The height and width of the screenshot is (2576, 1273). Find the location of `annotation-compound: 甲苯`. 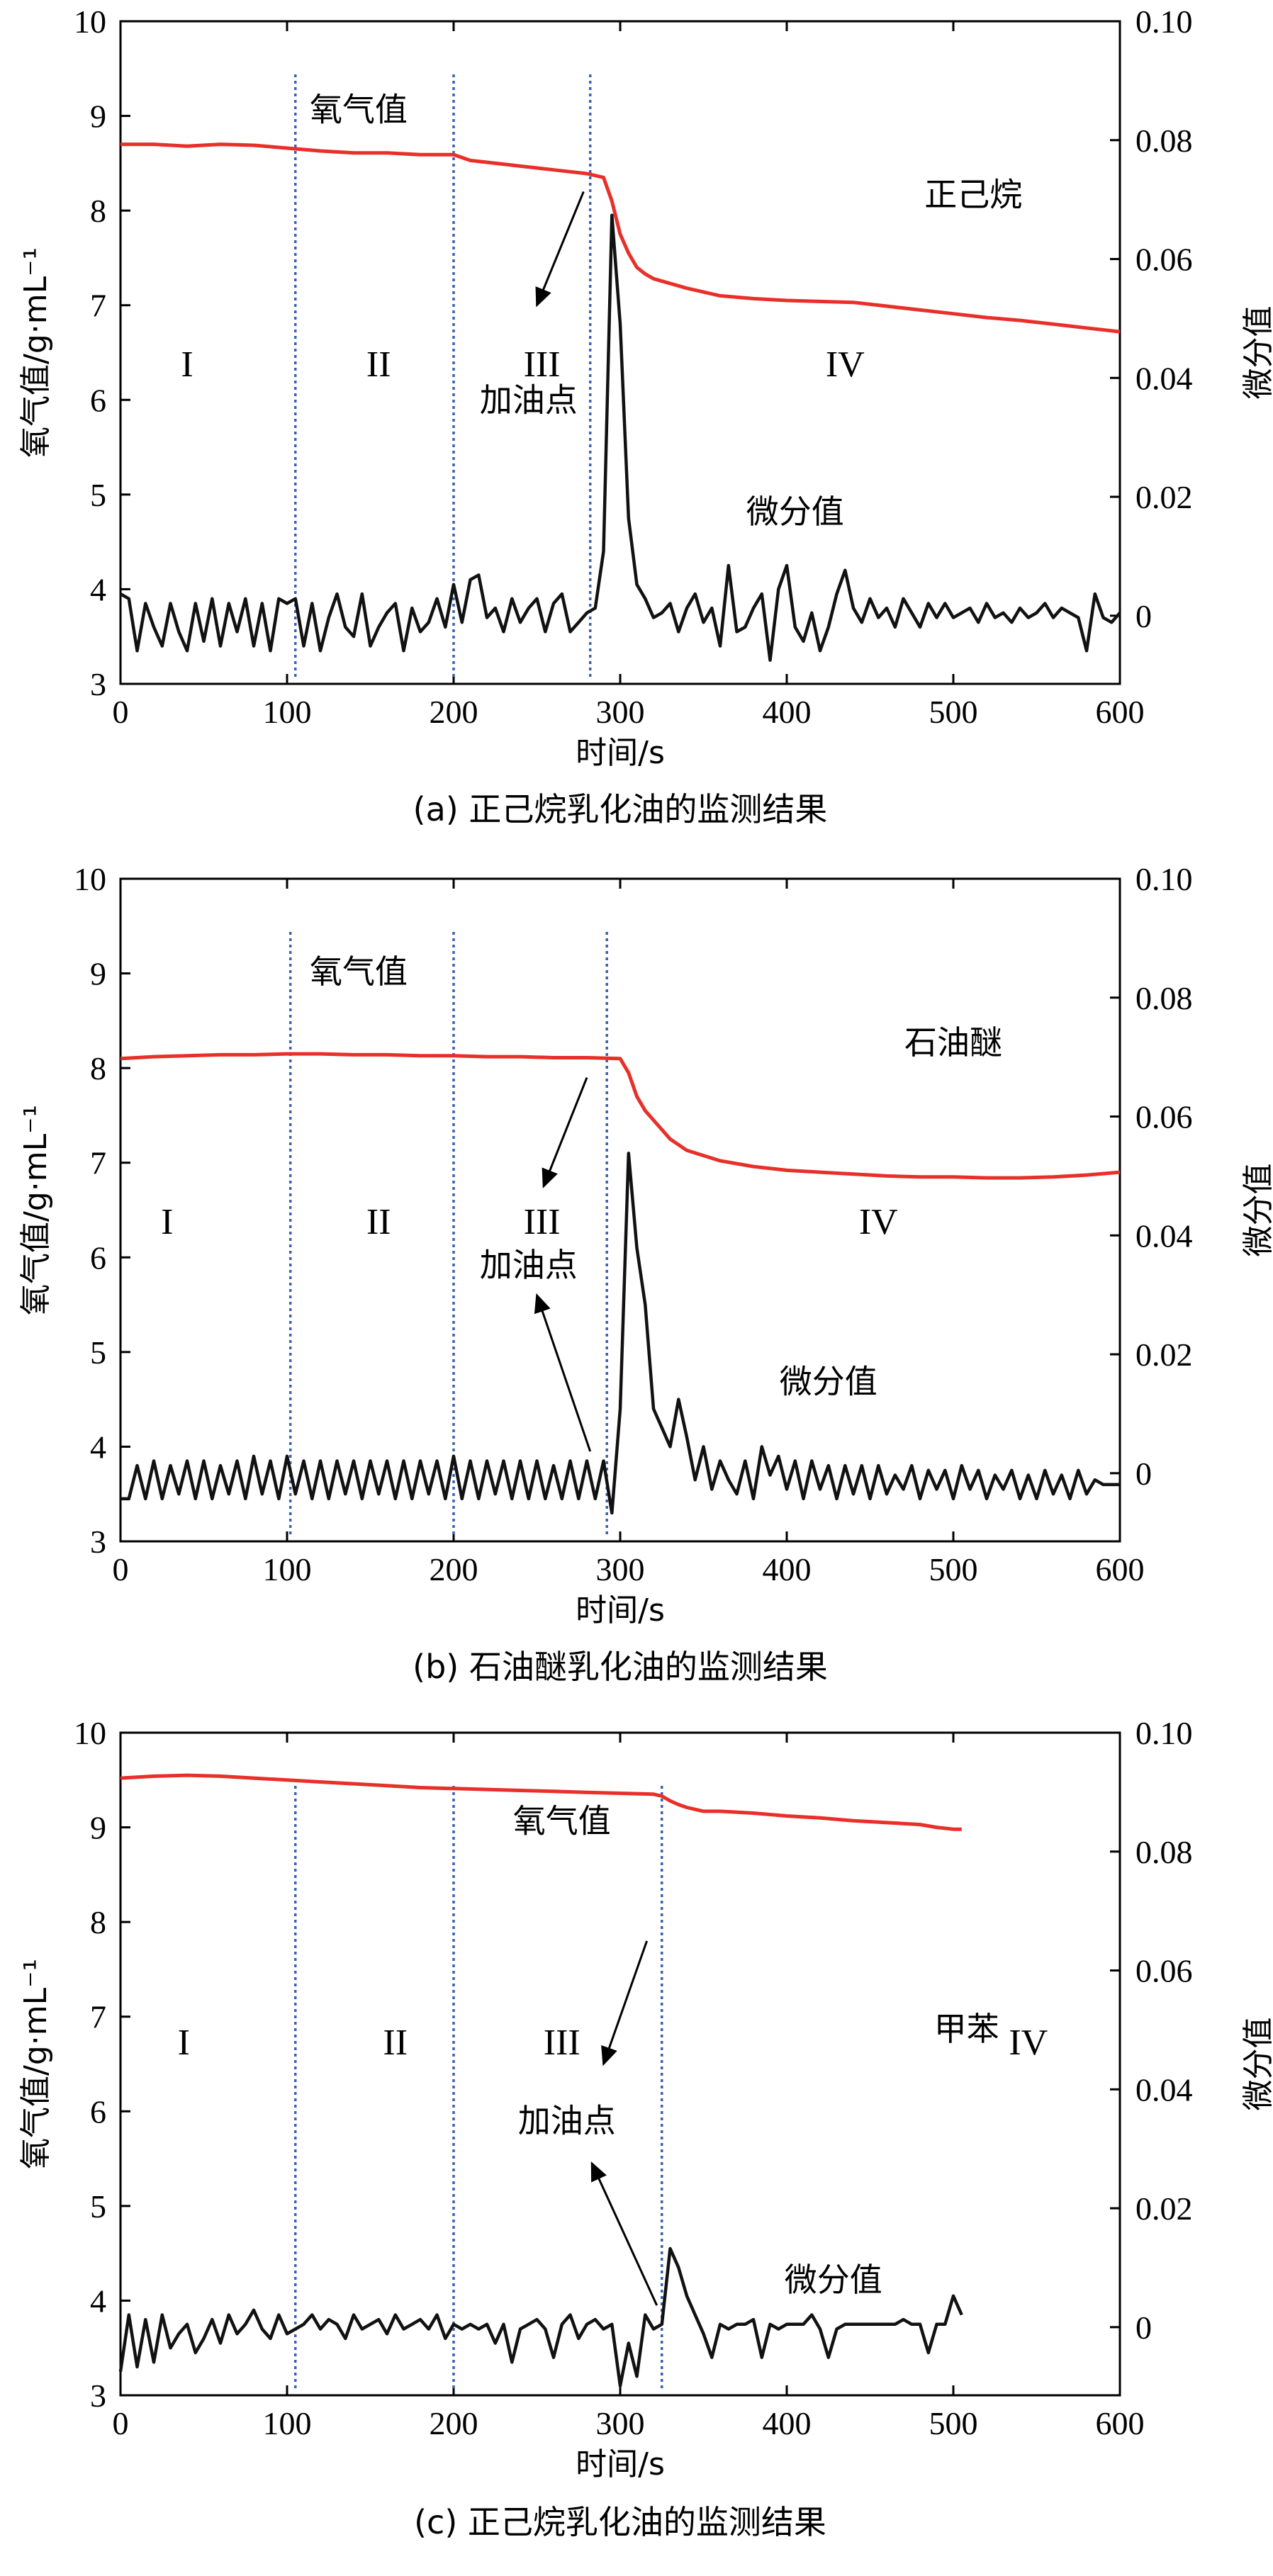

annotation-compound: 甲苯 is located at coordinates (966, 2029).